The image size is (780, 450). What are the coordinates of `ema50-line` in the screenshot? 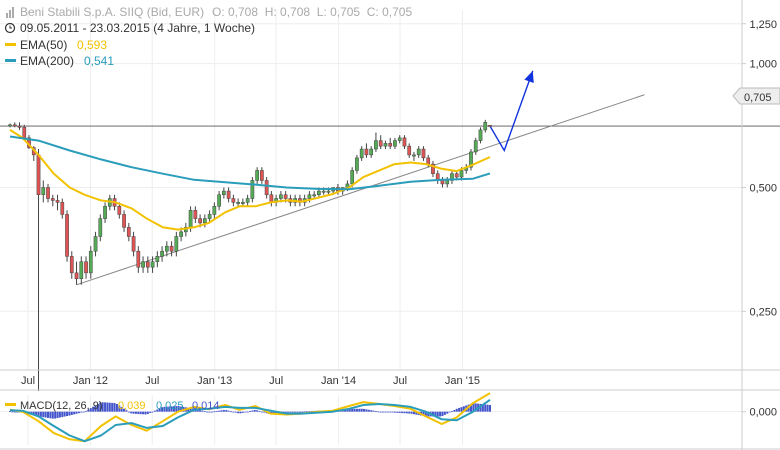 It's located at (250, 180).